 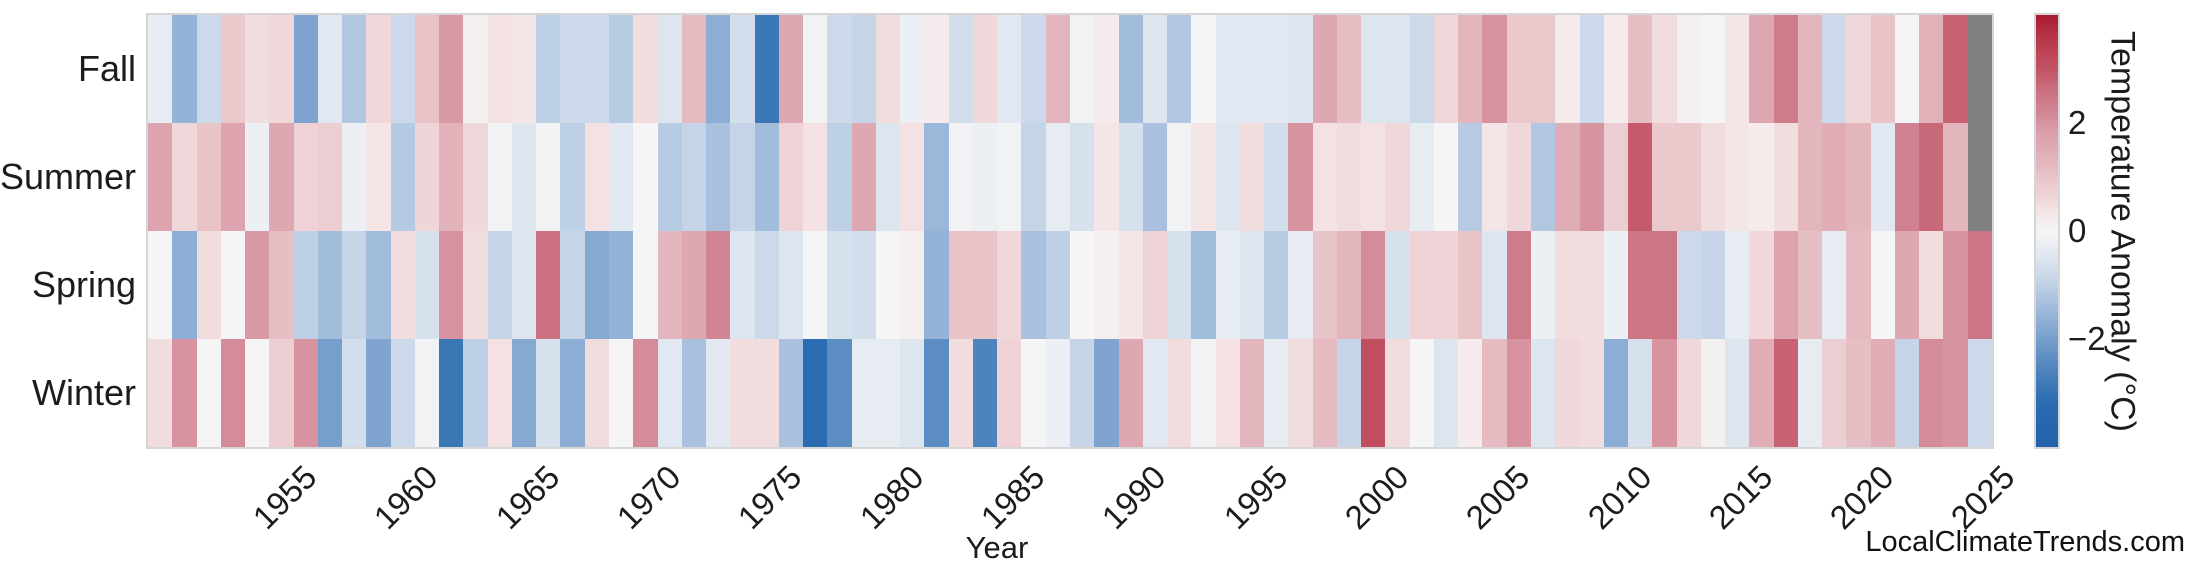 I want to click on x-tick-label: 1985, so click(x=1012, y=497).